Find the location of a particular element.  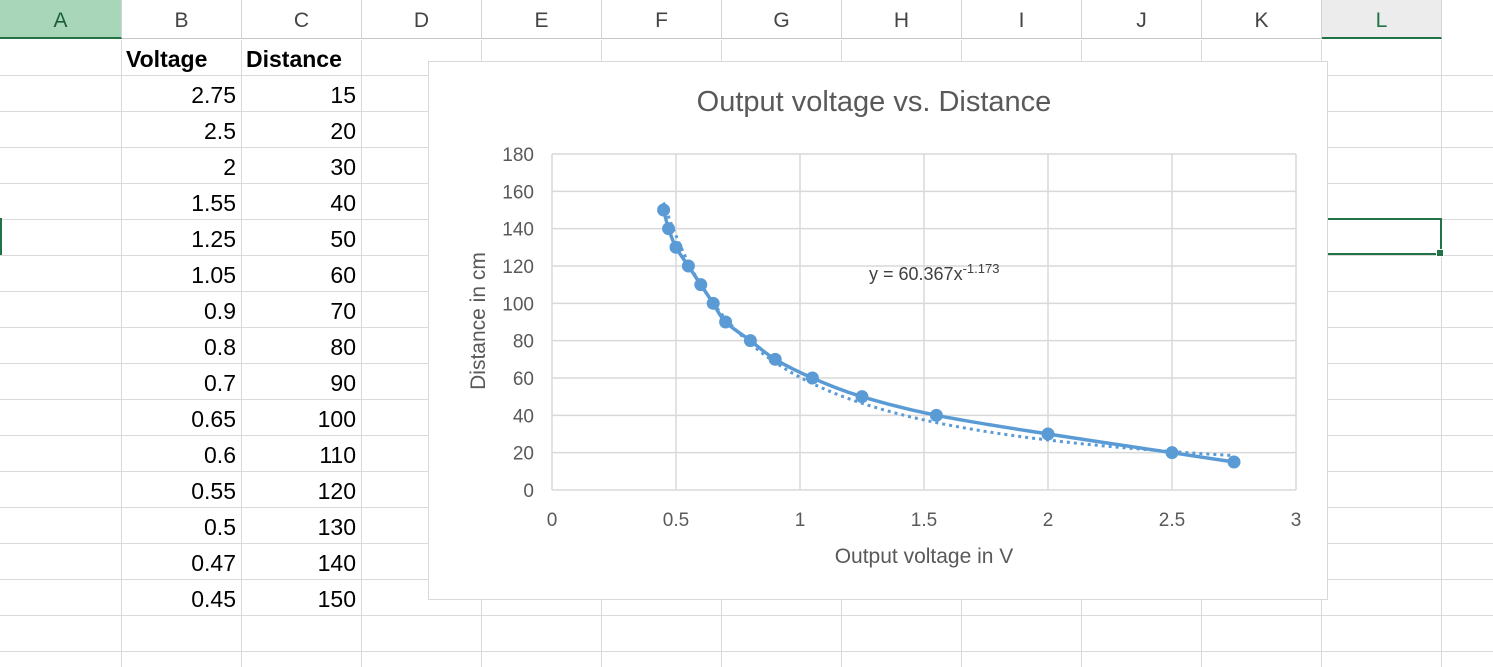

cell-voltage: 0.45 is located at coordinates (213, 599).